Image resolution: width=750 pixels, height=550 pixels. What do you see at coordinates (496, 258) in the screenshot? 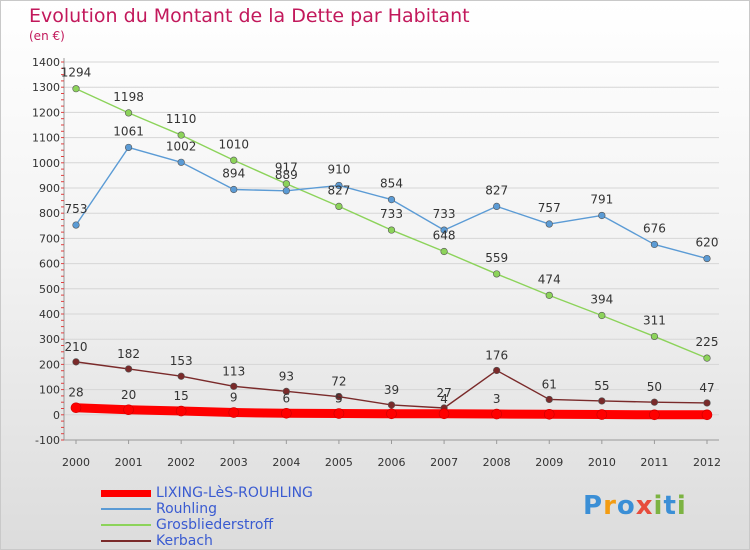
I see `data-label: 559` at bounding box center [496, 258].